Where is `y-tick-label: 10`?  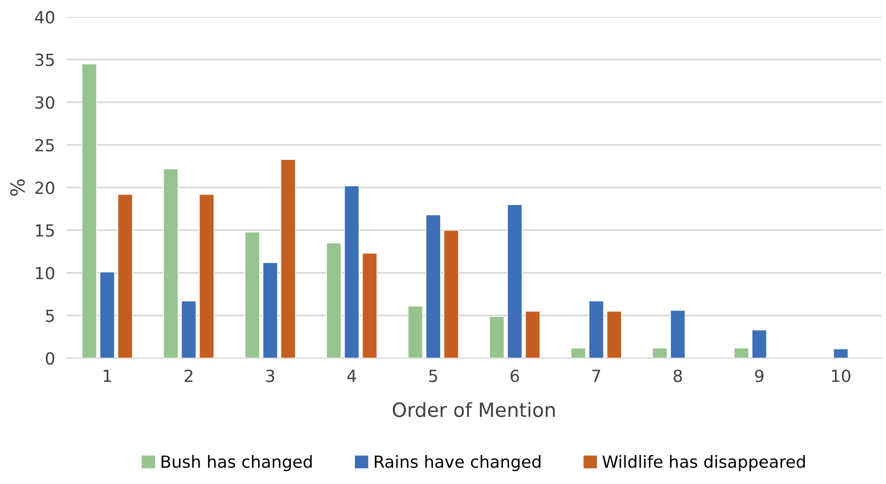 y-tick-label: 10 is located at coordinates (45, 273).